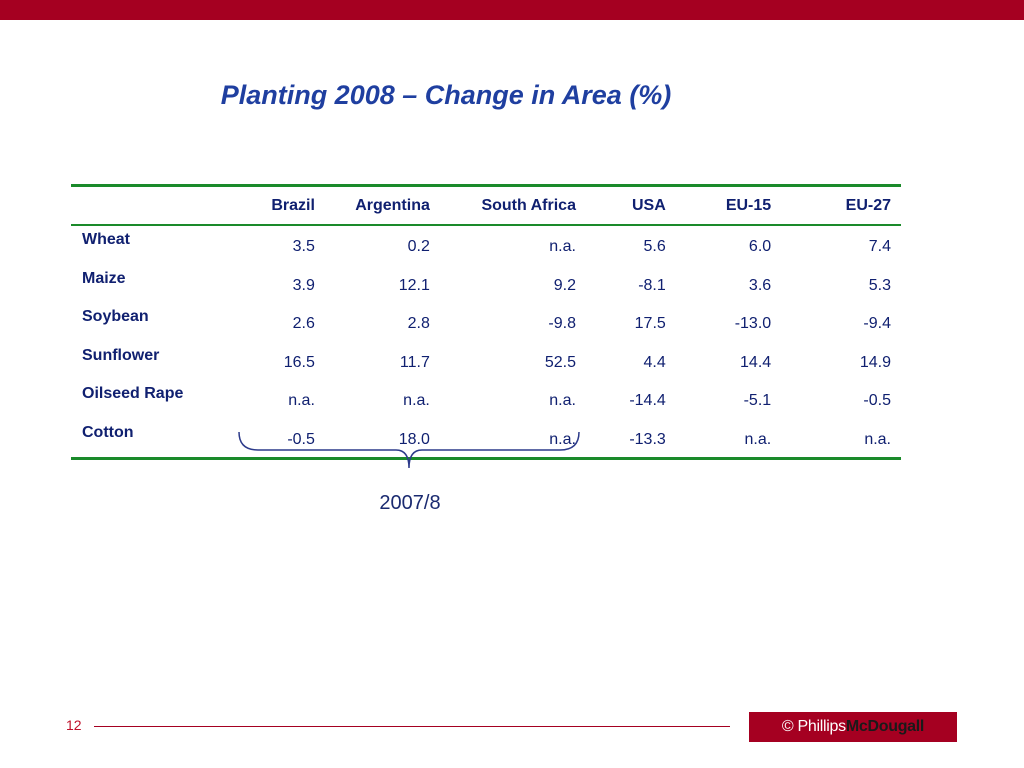 Image resolution: width=1024 pixels, height=768 pixels. What do you see at coordinates (115, 316) in the screenshot?
I see `row-label: Soybean` at bounding box center [115, 316].